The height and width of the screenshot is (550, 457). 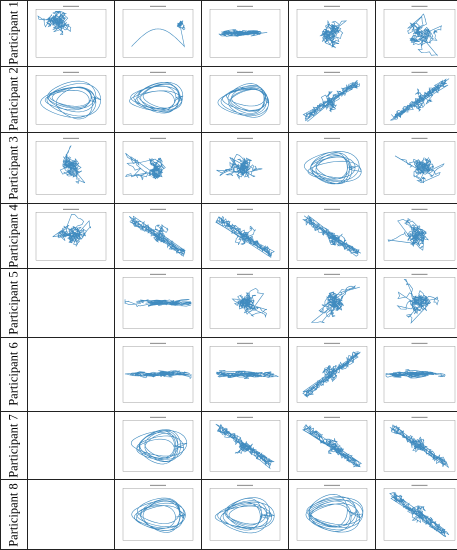 I want to click on participant-row: Participant 6, so click(x=228, y=374).